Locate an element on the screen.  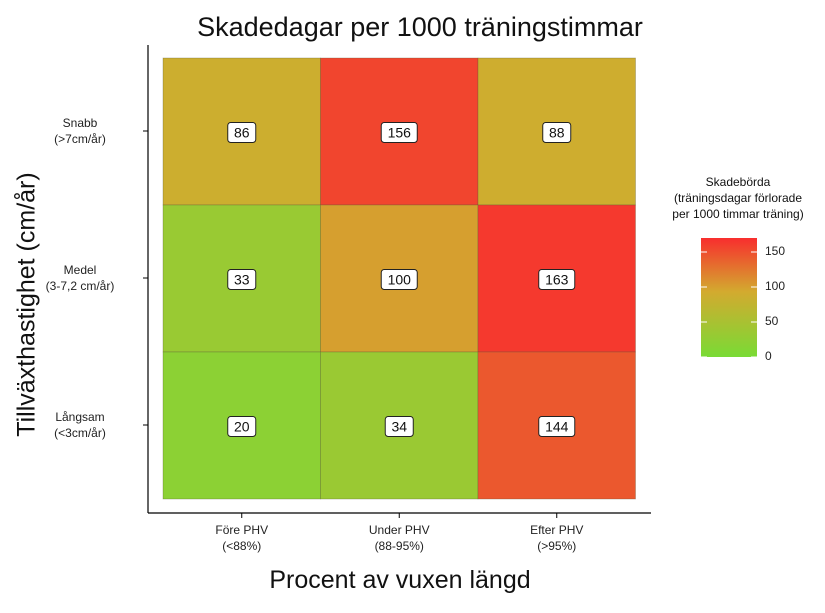
cell-value-label: 20 is located at coordinates (242, 427).